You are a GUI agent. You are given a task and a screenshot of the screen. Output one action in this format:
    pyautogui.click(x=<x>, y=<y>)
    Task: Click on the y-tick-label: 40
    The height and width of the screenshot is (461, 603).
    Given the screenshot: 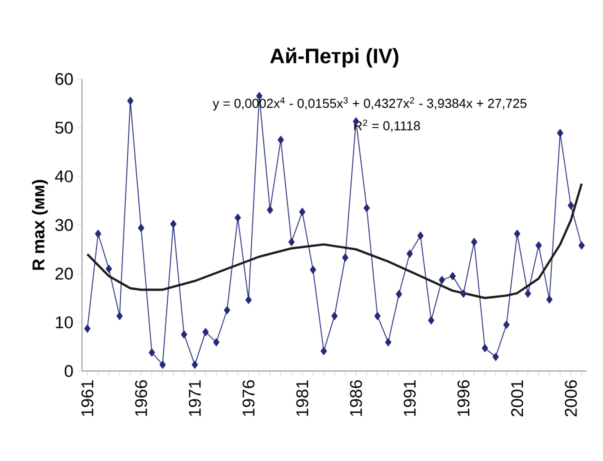 What is the action you would take?
    pyautogui.click(x=64, y=176)
    